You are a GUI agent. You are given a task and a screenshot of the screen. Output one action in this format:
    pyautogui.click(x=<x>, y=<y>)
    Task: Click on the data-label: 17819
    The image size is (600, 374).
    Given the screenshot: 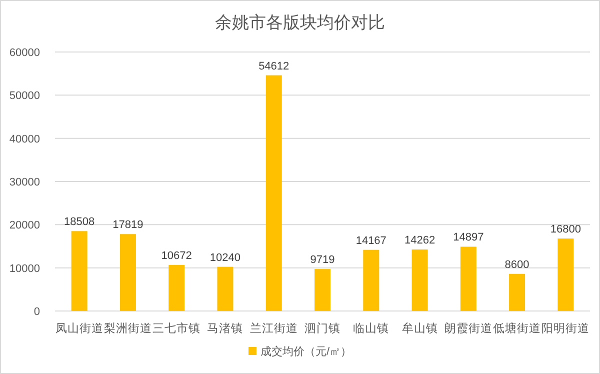 What is the action you would take?
    pyautogui.click(x=128, y=225)
    